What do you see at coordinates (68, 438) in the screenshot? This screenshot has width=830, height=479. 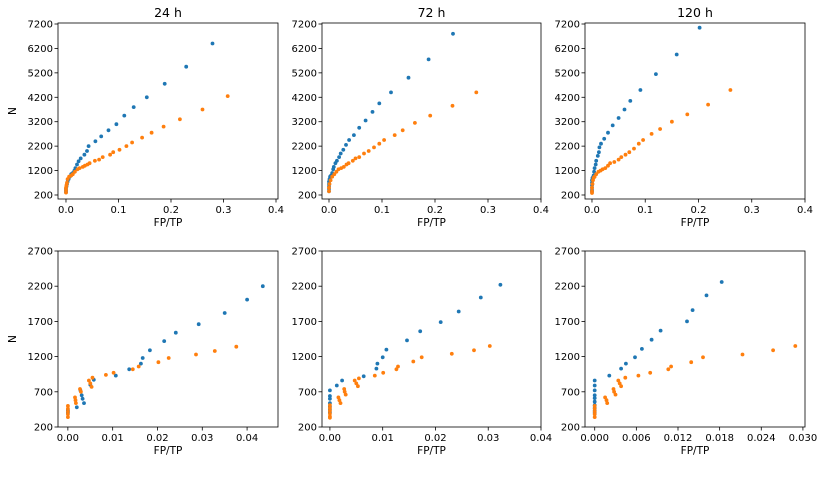 I see `x-tick-label: 0.00` at bounding box center [68, 438].